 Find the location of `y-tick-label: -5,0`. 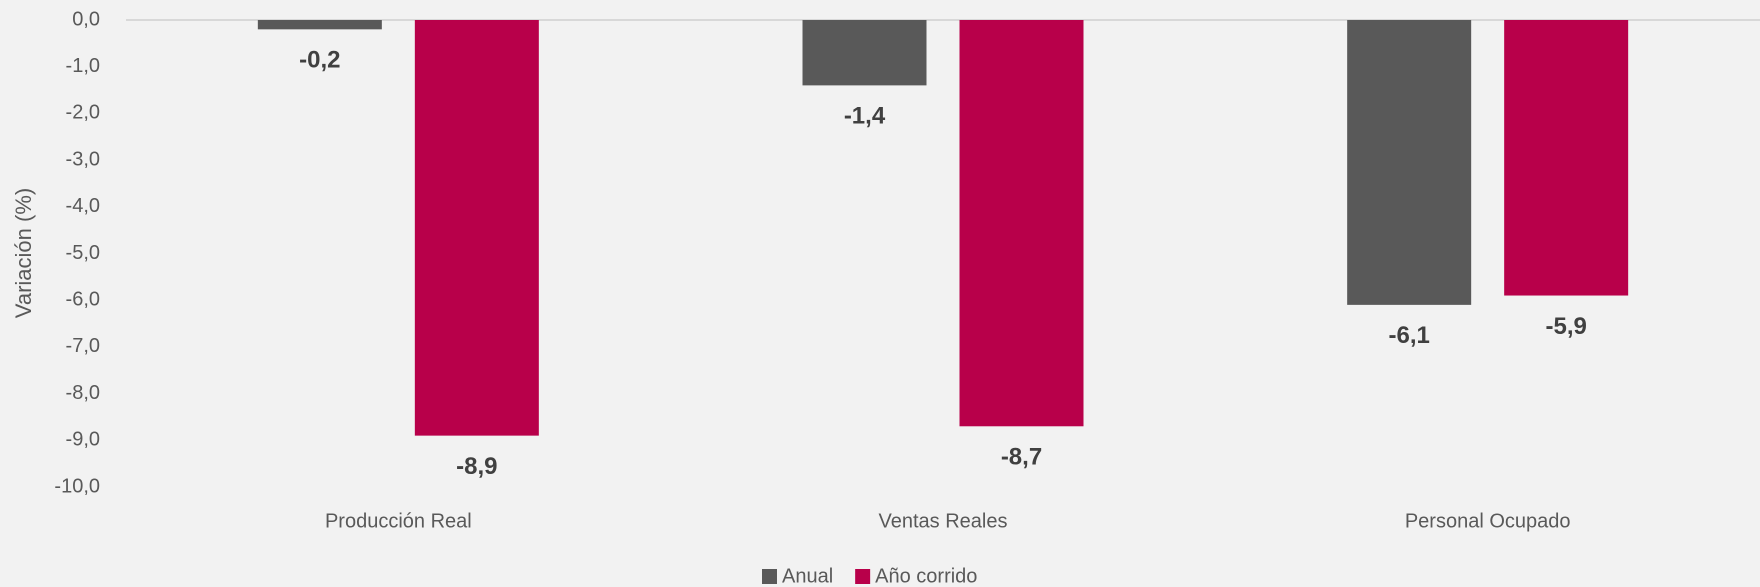

y-tick-label: -5,0 is located at coordinates (83, 253).